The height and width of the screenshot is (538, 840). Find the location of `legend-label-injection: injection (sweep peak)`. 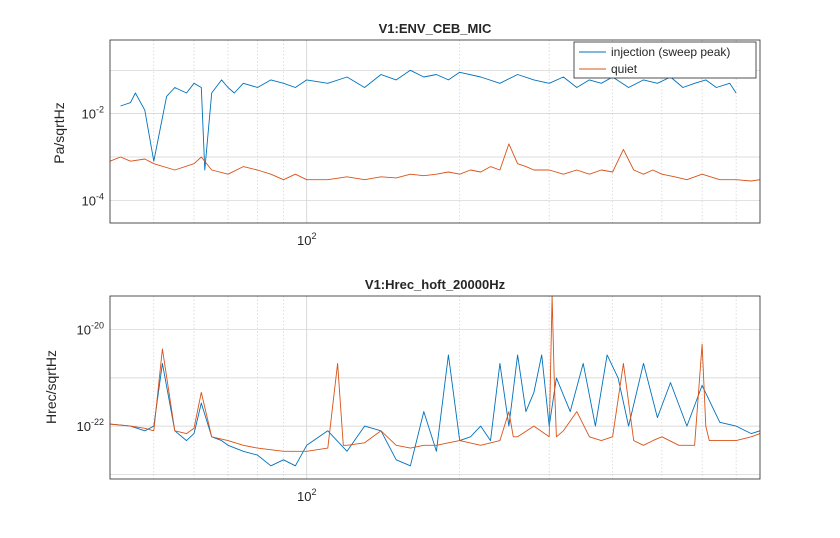

legend-label-injection: injection (sweep peak) is located at coordinates (670, 52).